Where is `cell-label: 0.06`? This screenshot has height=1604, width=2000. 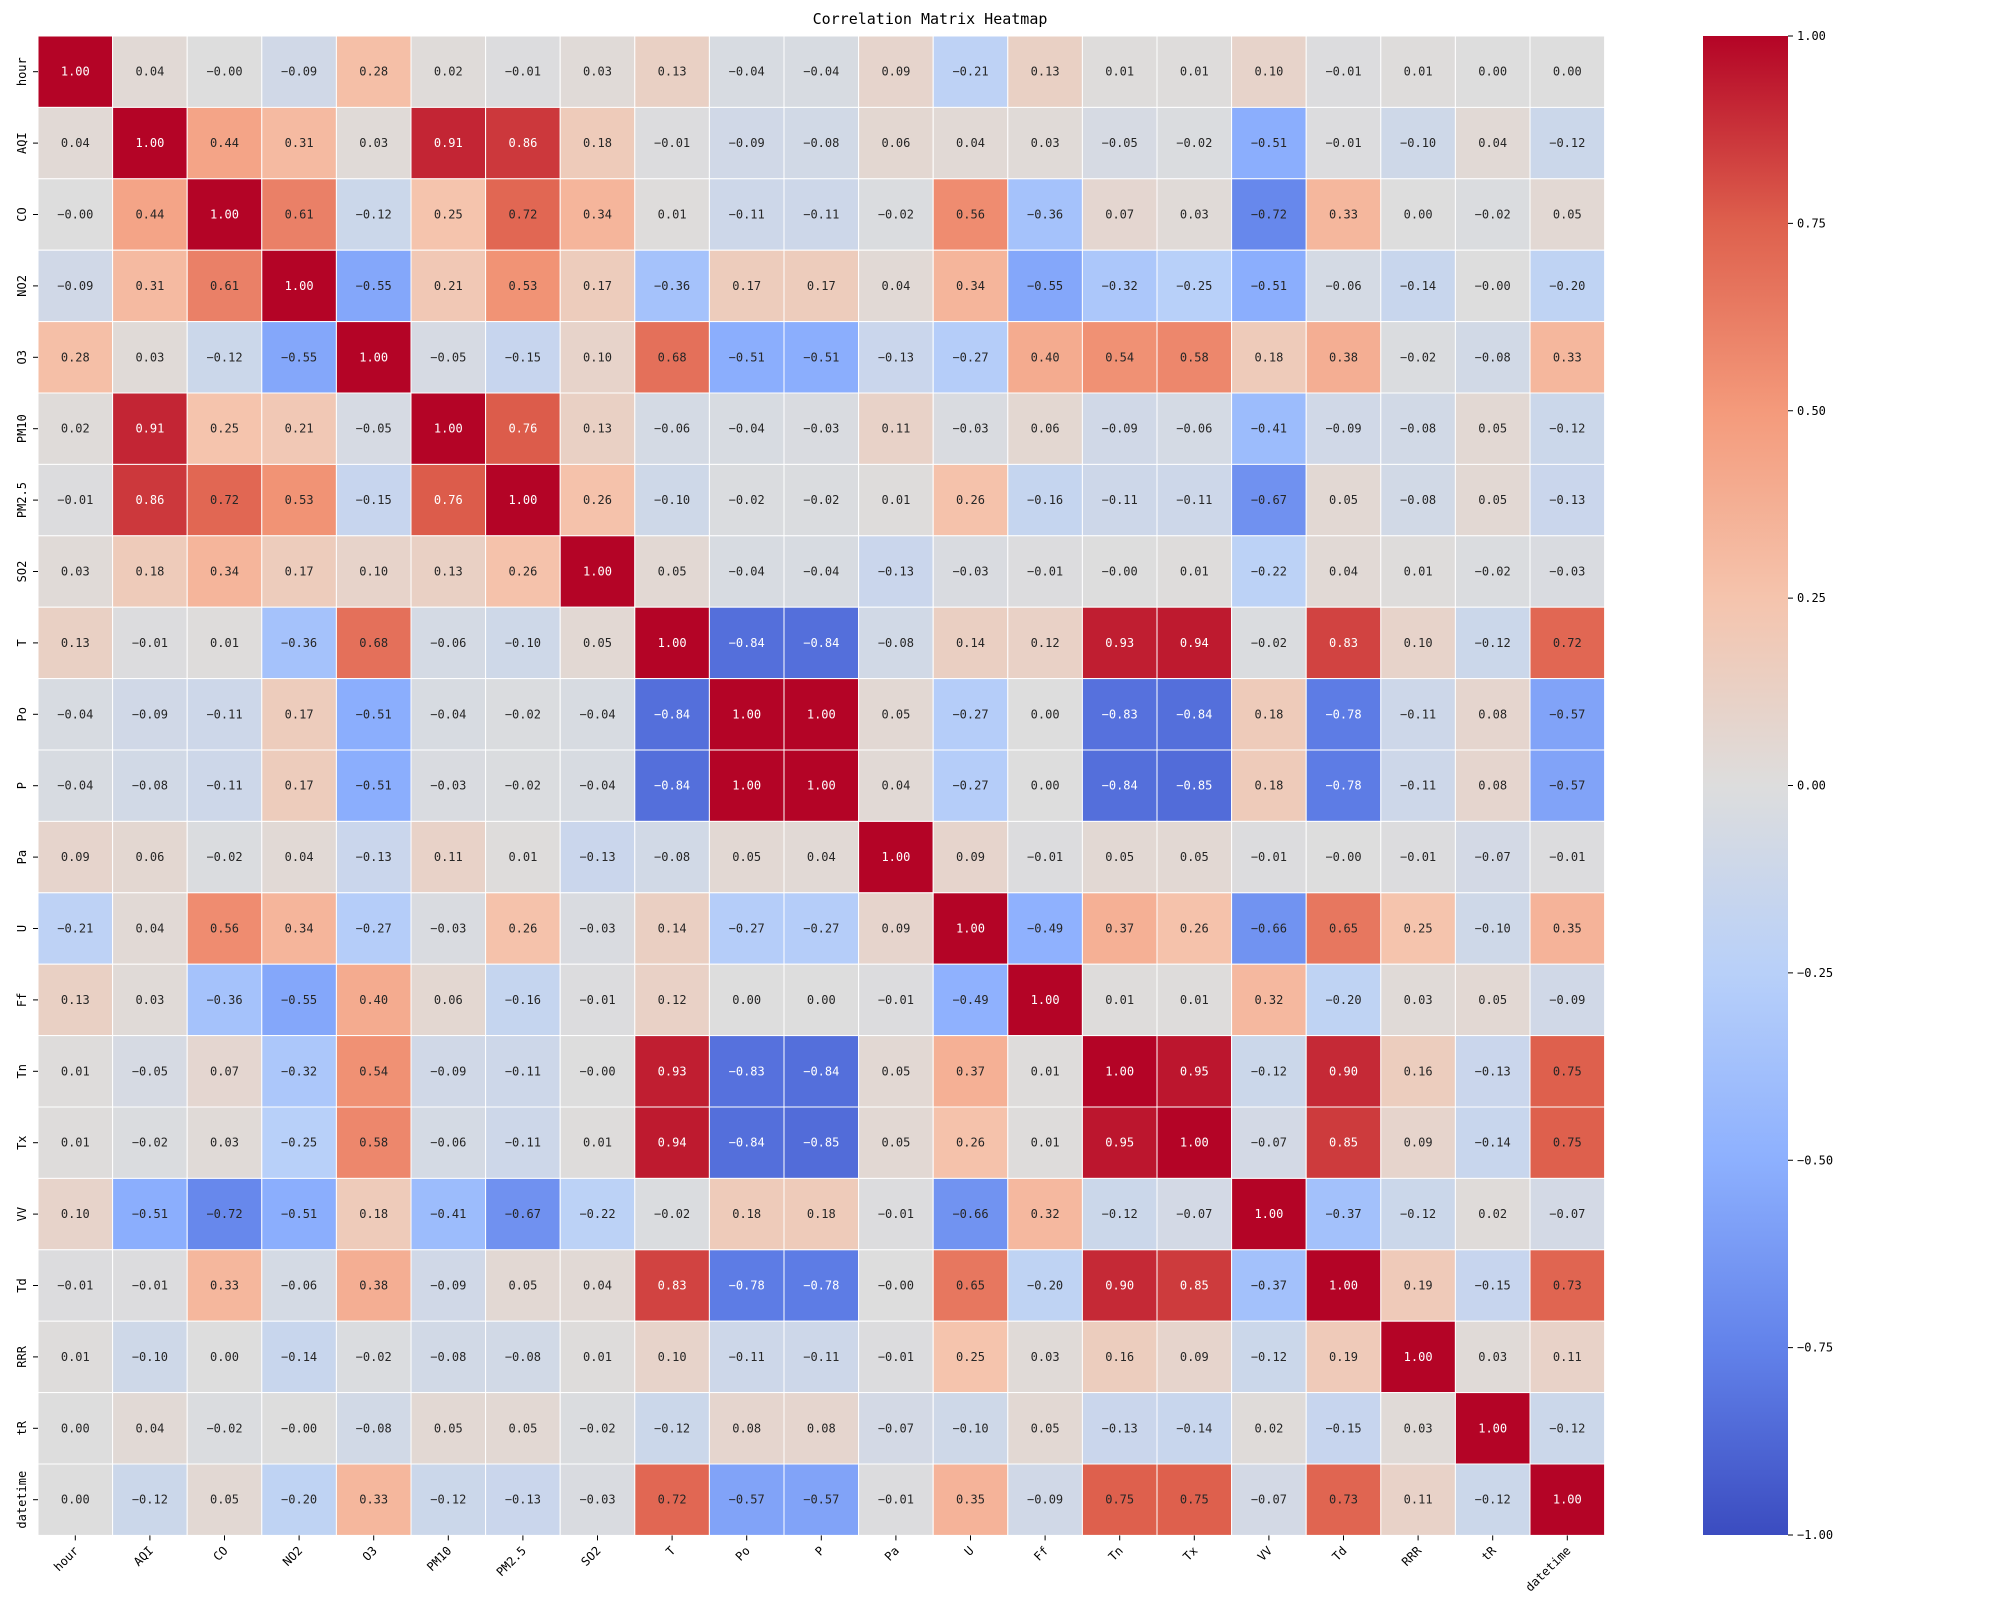
cell-label: 0.06 is located at coordinates (1045, 429).